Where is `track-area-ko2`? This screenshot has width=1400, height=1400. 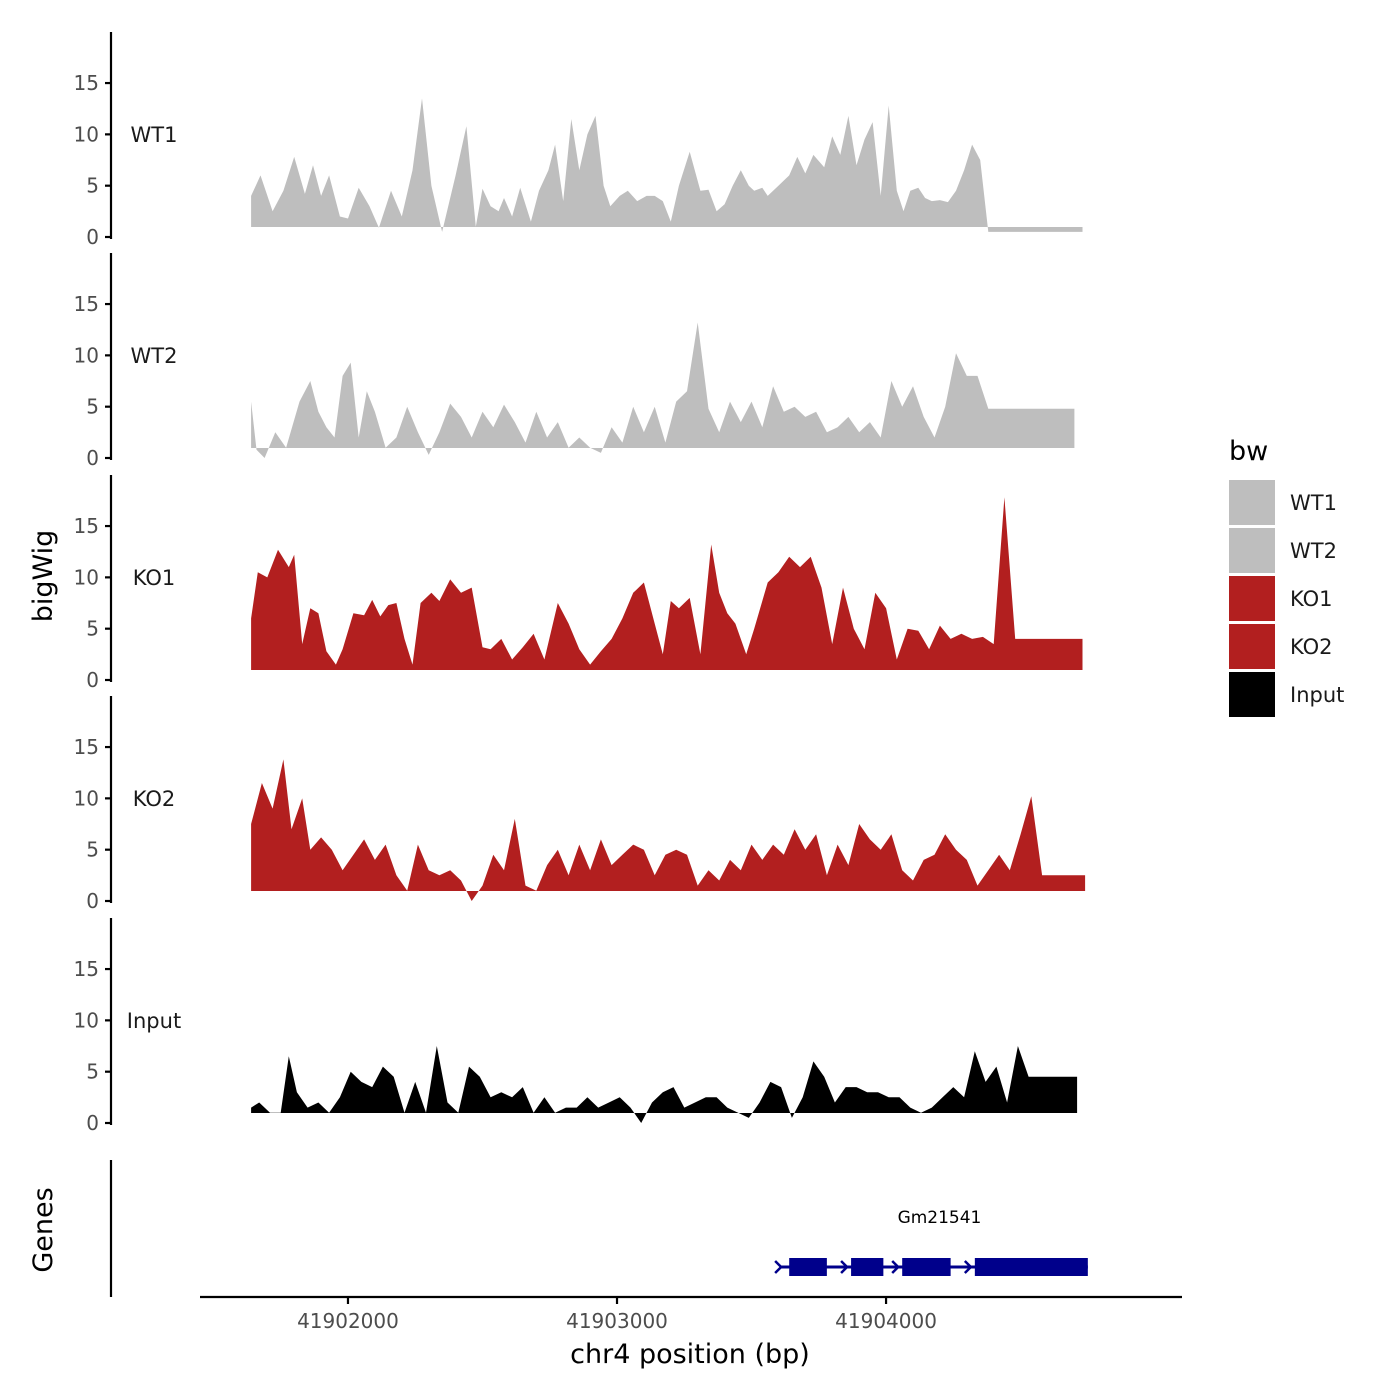 track-area-ko2 is located at coordinates (668, 830).